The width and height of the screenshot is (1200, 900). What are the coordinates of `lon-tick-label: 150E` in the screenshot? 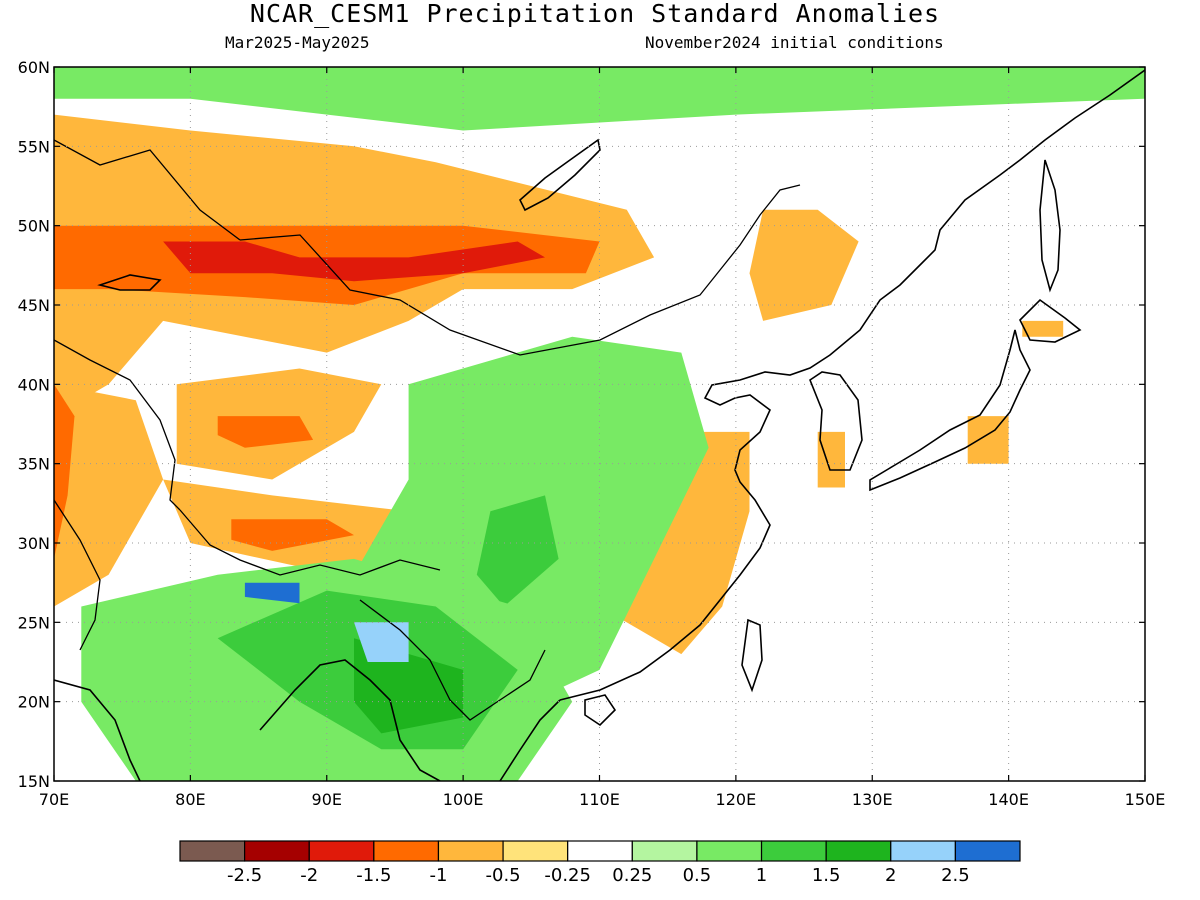 It's located at (1145, 799).